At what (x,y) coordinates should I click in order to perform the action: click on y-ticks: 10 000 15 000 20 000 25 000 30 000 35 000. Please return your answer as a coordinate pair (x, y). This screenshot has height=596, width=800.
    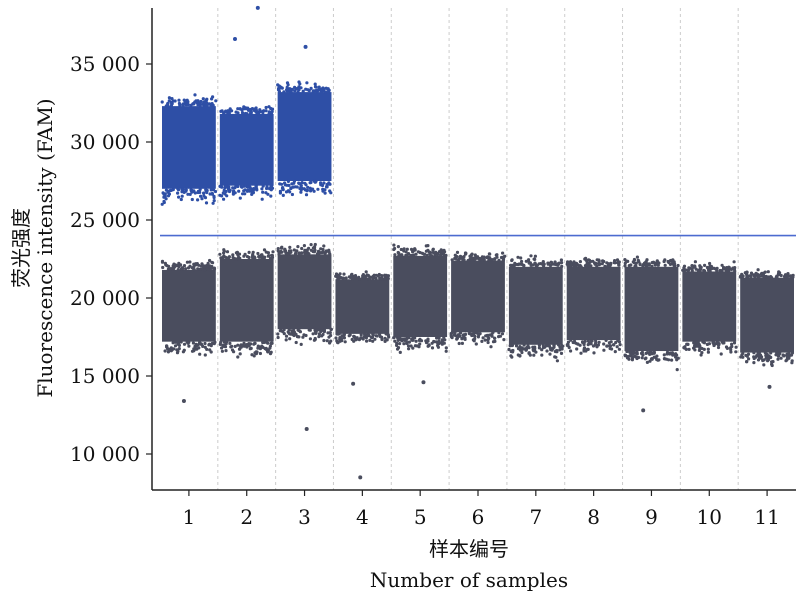
    Looking at the image, I should click on (111, 259).